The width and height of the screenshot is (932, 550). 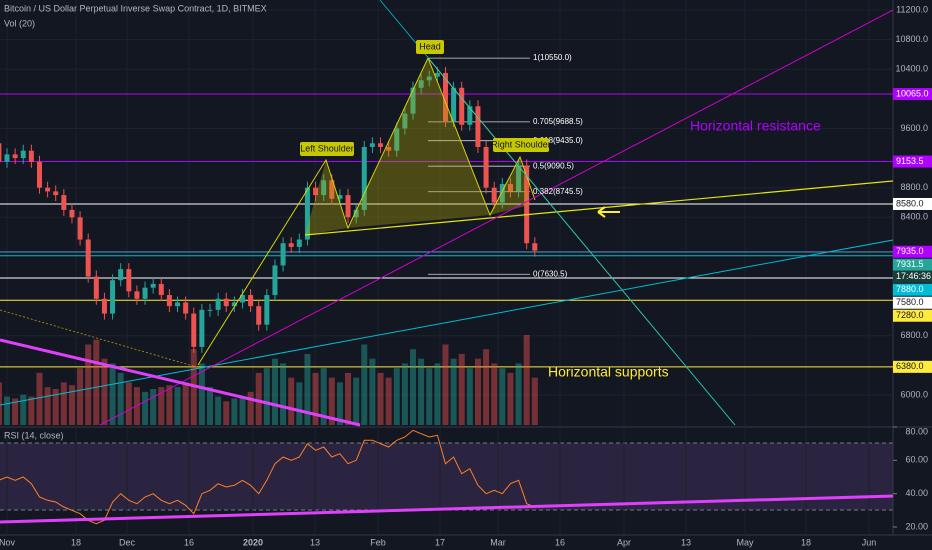 What do you see at coordinates (440, 542) in the screenshot?
I see `x-tick-label: 17` at bounding box center [440, 542].